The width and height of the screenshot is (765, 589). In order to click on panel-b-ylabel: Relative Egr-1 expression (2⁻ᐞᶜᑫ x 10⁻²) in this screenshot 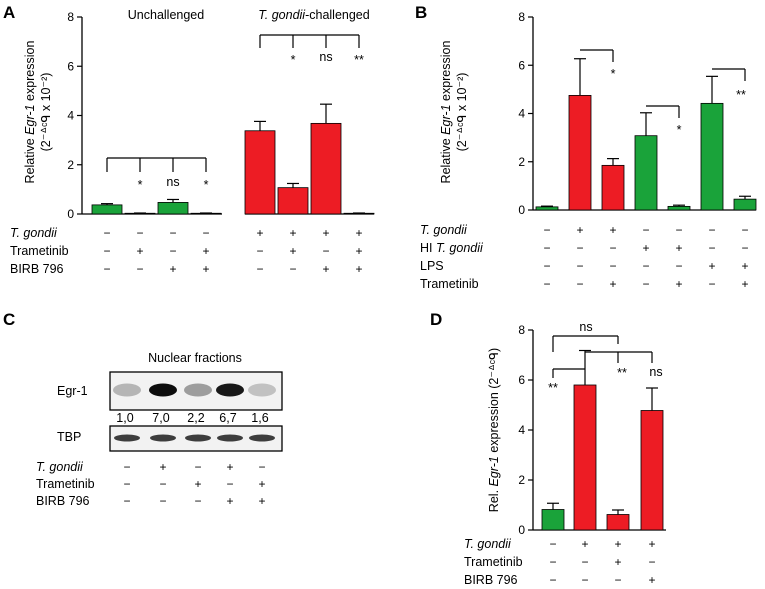, I will do `click(454, 112)`.